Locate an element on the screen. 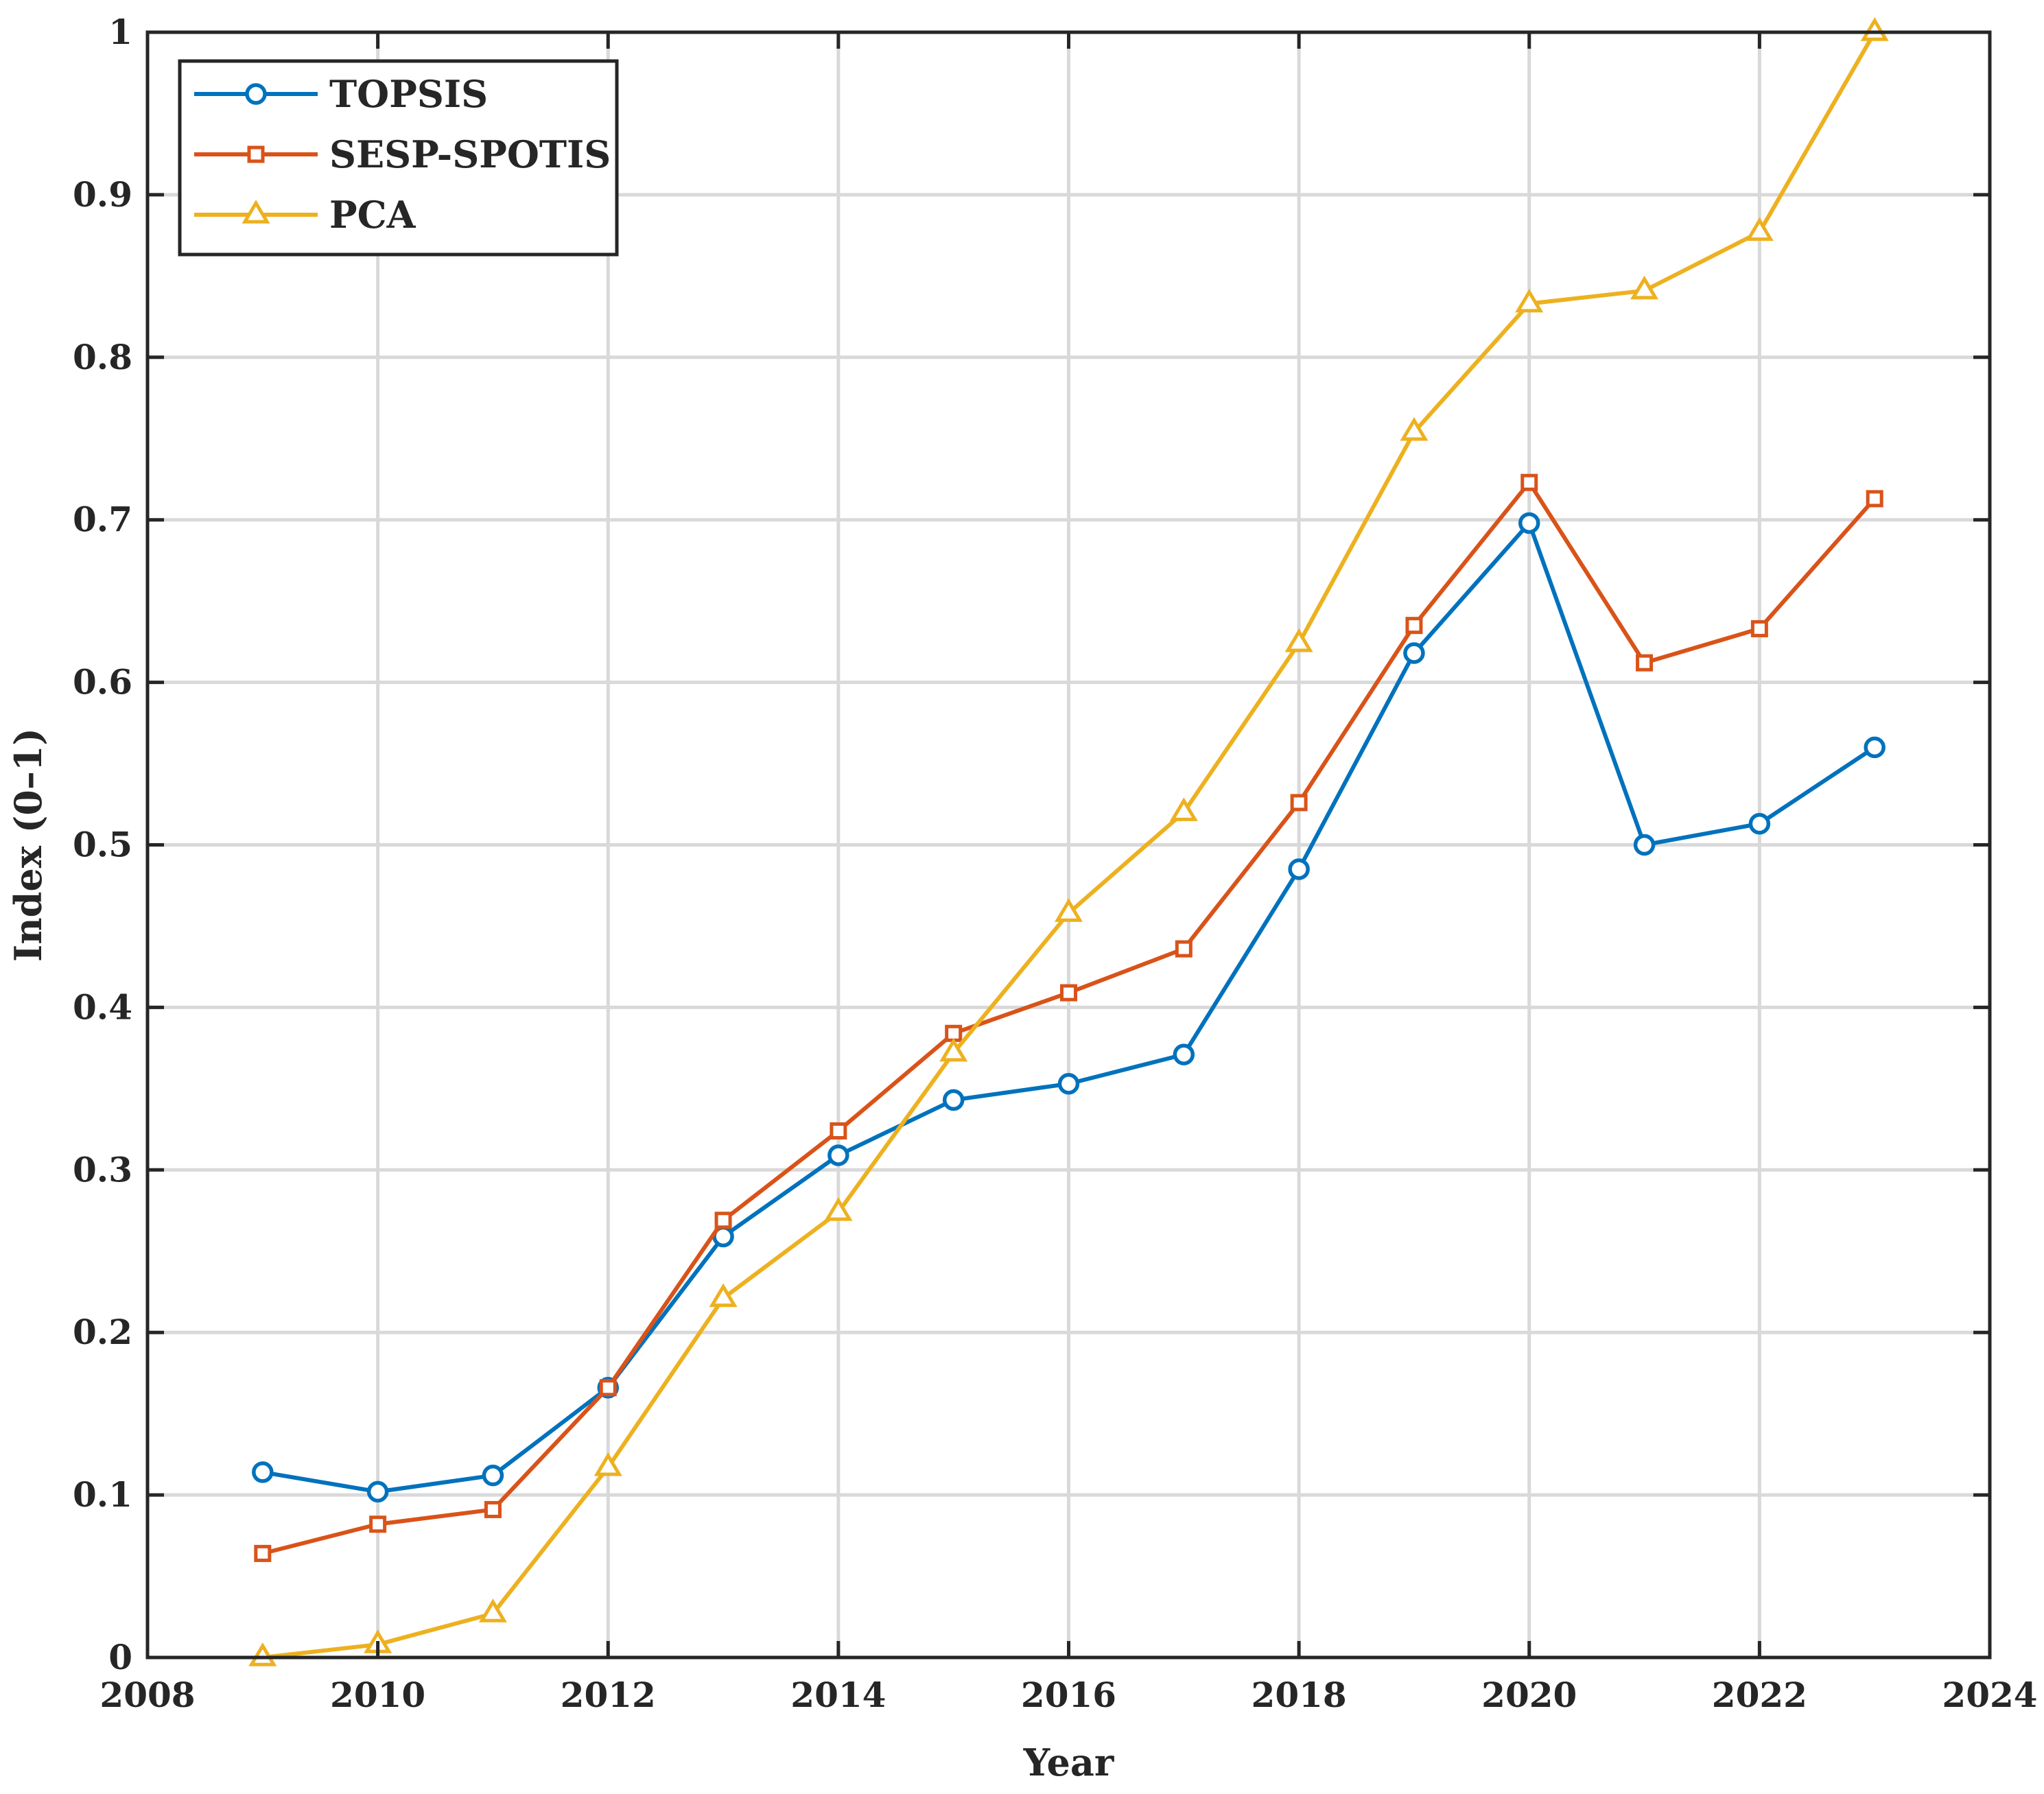 The width and height of the screenshot is (2044, 1794). legend-entry: SESP-SPOTIS is located at coordinates (402, 154).